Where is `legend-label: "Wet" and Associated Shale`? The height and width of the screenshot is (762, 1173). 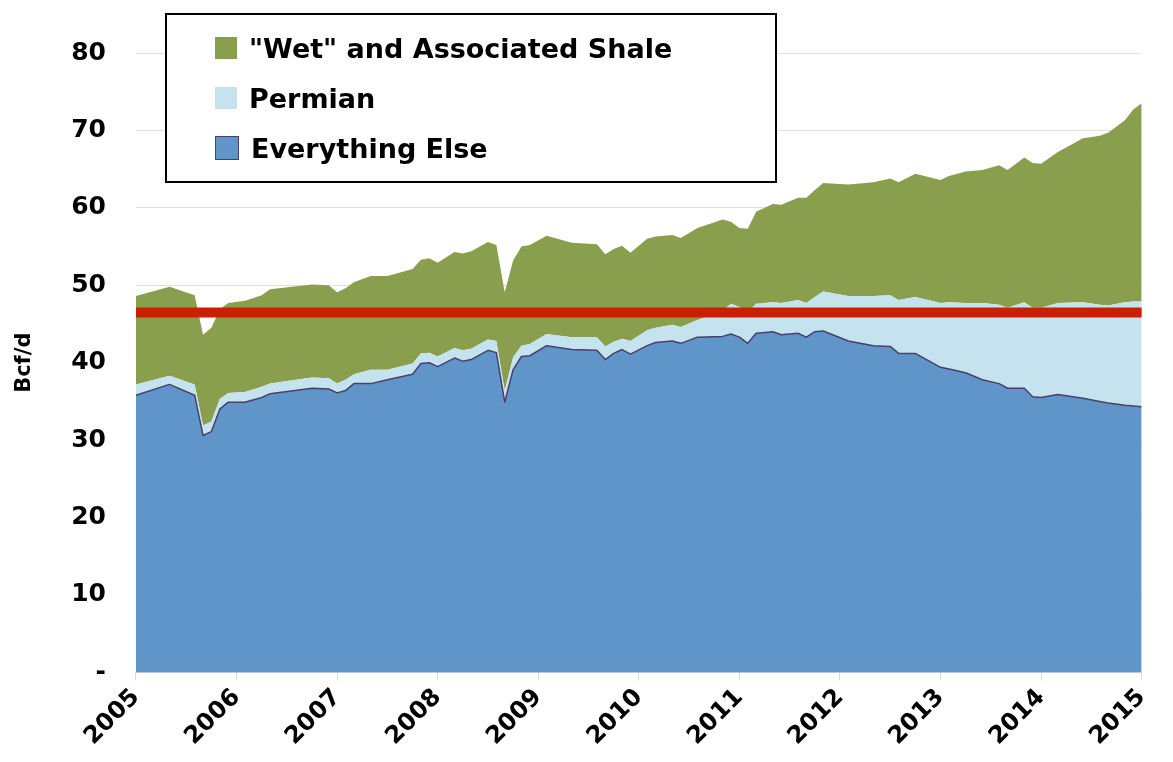 legend-label: "Wet" and Associated Shale is located at coordinates (461, 48).